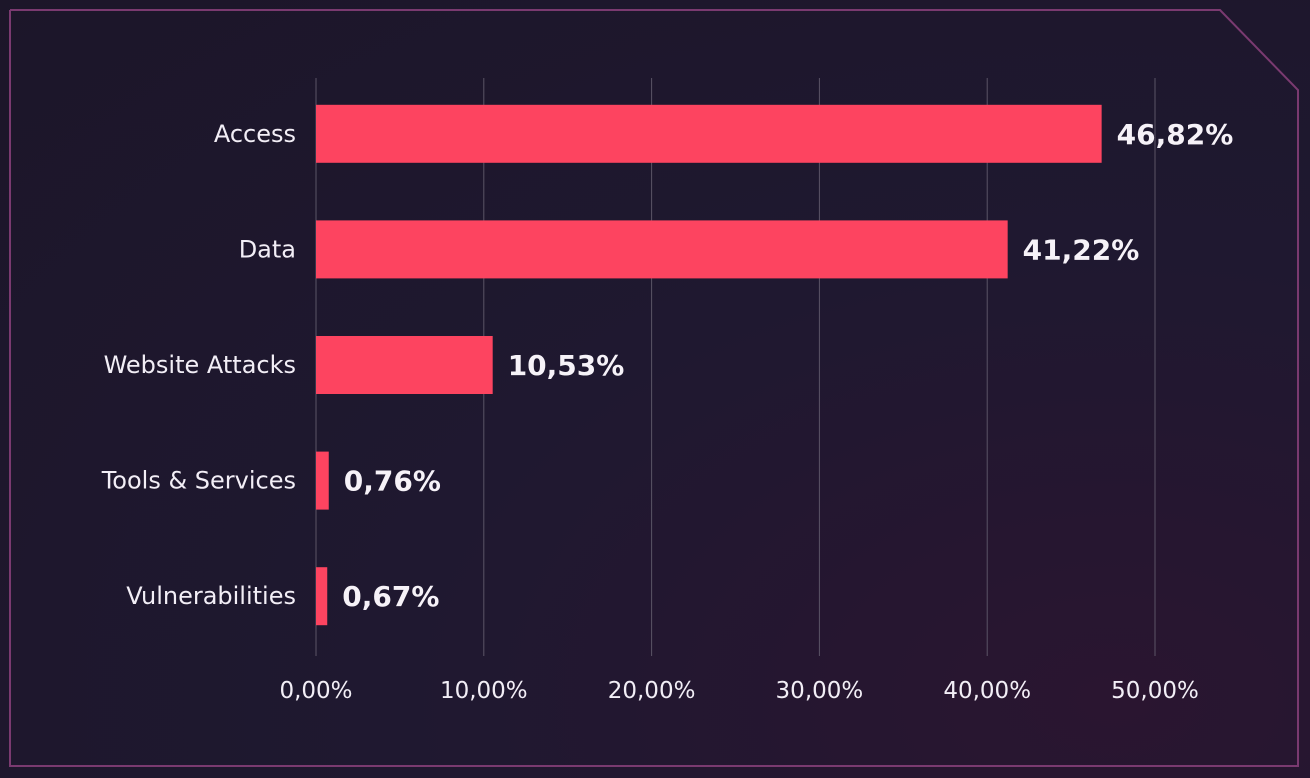 The width and height of the screenshot is (1310, 778). Describe the element at coordinates (1081, 249) in the screenshot. I see `data-label: 41,22%` at that location.